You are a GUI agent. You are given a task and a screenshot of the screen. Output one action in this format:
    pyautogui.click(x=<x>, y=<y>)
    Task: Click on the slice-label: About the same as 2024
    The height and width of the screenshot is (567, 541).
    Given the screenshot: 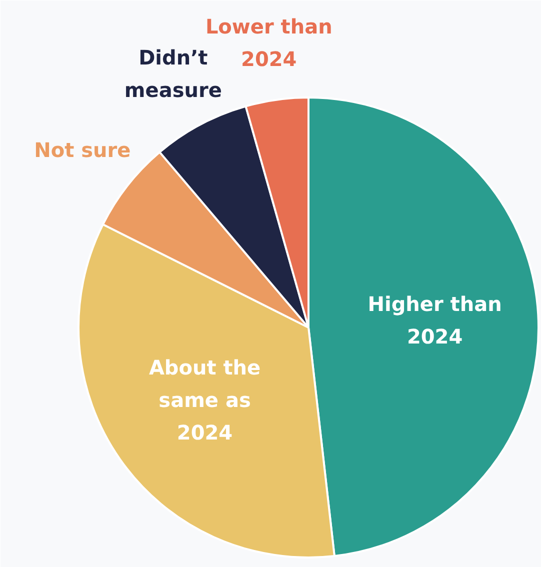 What is the action you would take?
    pyautogui.click(x=204, y=400)
    